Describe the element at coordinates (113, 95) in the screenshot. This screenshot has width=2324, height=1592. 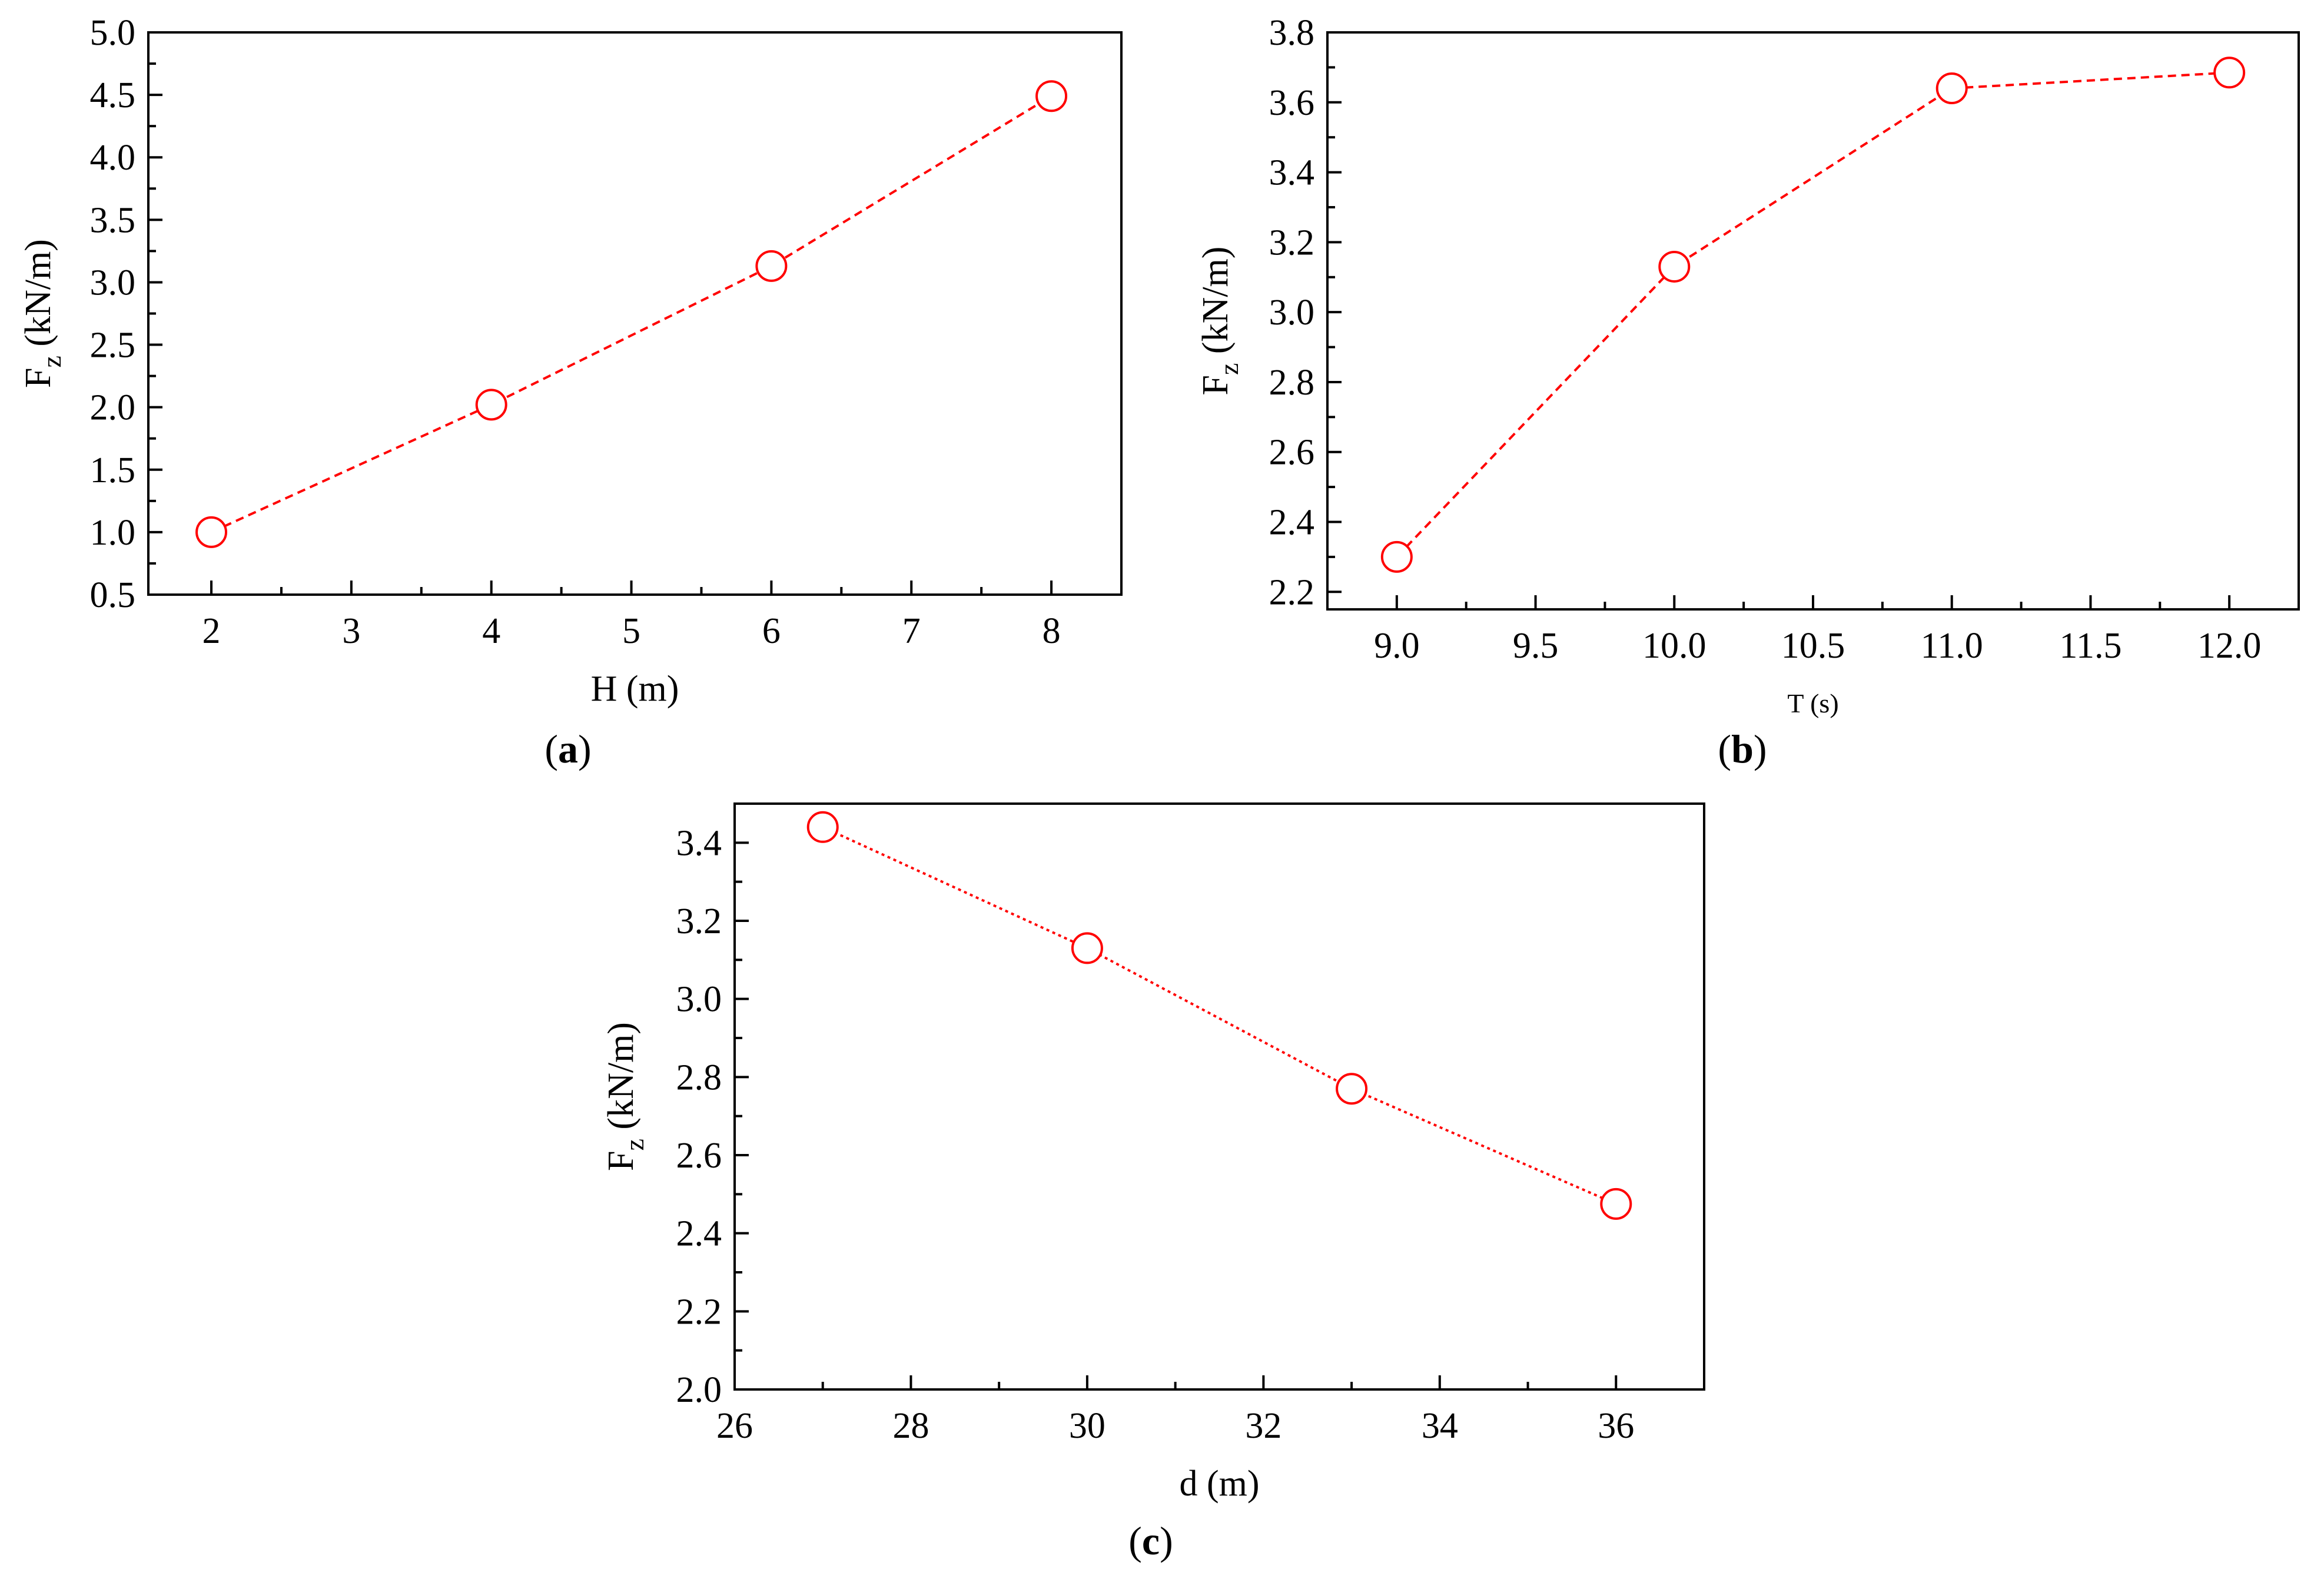
I see `y-tick-label: 4.5` at that location.